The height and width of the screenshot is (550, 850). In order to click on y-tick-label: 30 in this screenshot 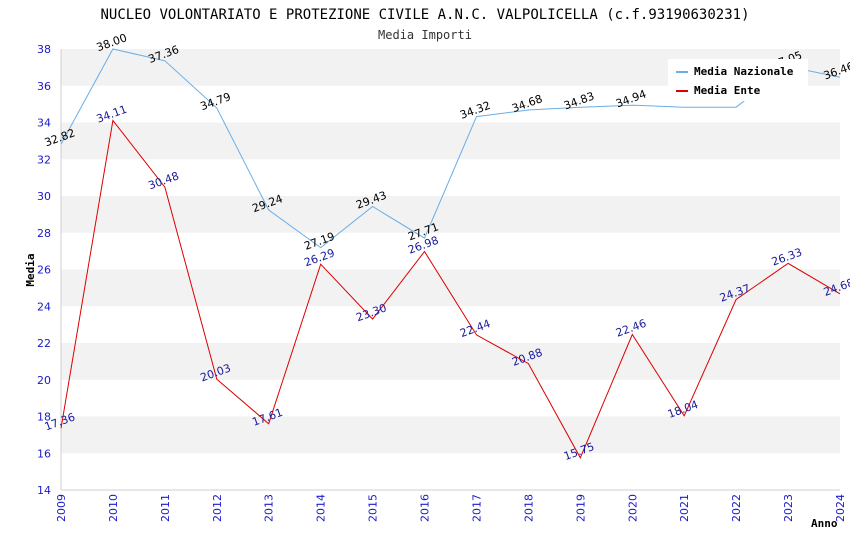, I will do `click(44, 196)`.